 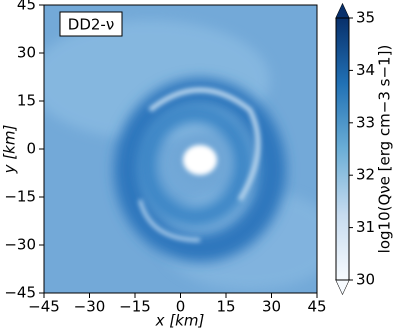 I want to click on y-tick-label: 45, so click(x=26, y=7).